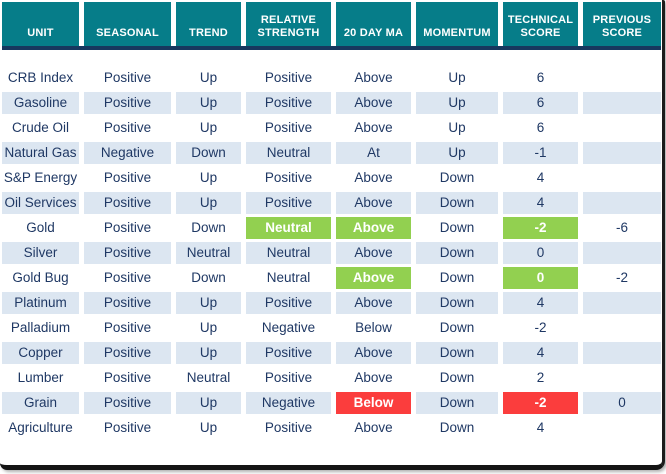 This screenshot has height=474, width=666. I want to click on cell-unit: Natural Gas, so click(40, 153).